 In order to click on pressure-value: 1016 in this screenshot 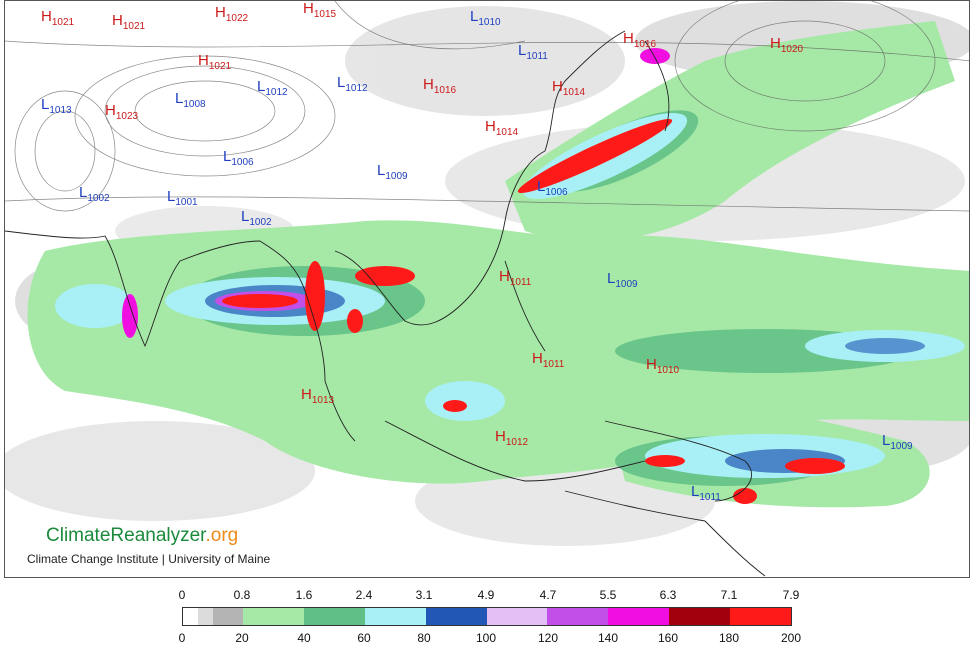, I will do `click(445, 90)`.